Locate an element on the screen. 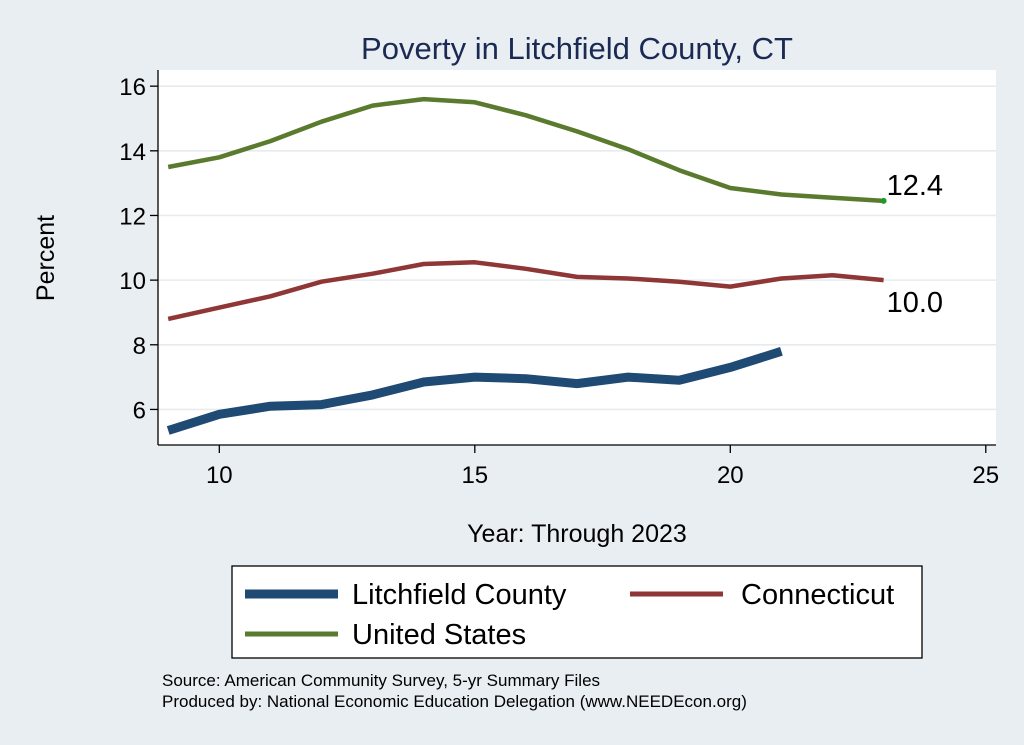 The height and width of the screenshot is (745, 1024). x-tick-label-10: 10 is located at coordinates (219, 475).